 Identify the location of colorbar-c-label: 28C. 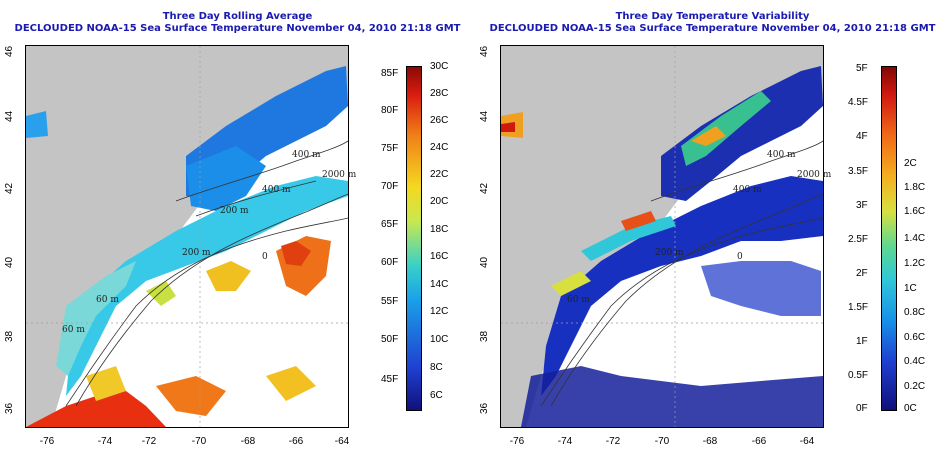
(439, 93).